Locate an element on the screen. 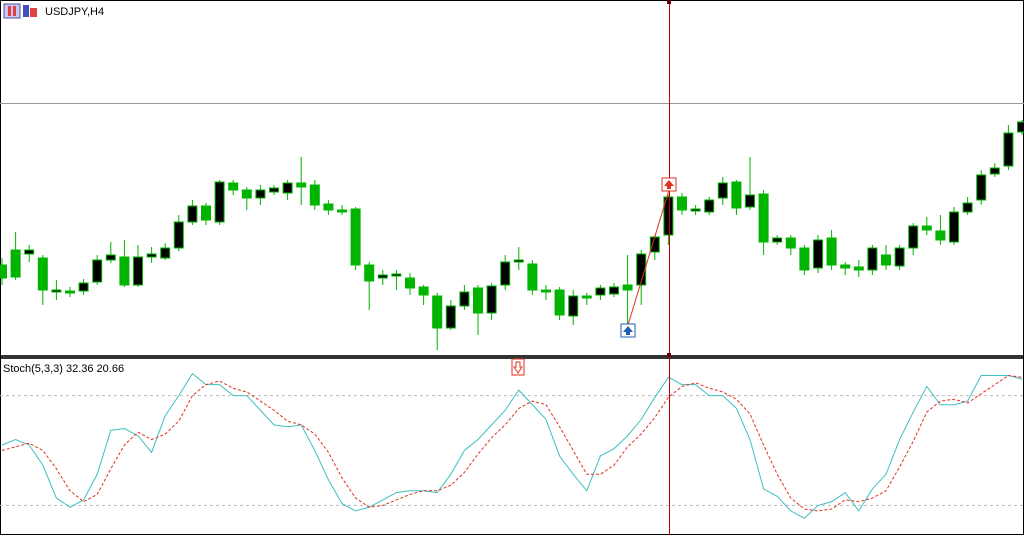 Image resolution: width=1024 pixels, height=535 pixels. signal-arrow is located at coordinates (518, 367).